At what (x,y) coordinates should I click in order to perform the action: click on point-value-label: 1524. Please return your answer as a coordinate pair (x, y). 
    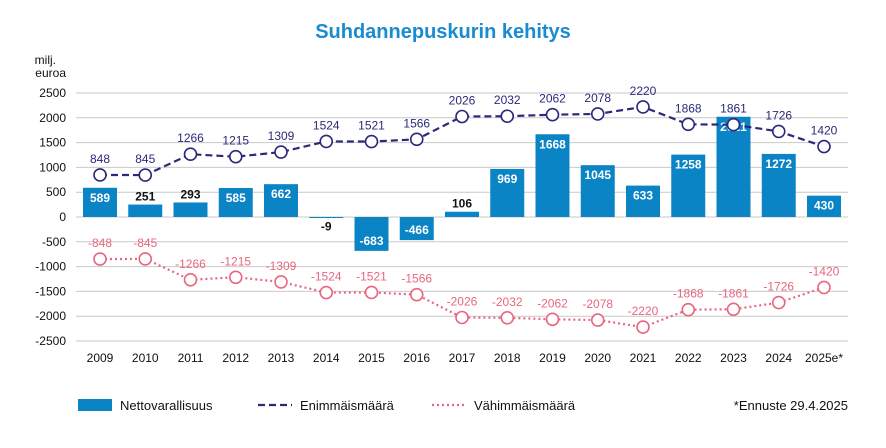
    Looking at the image, I should click on (326, 125).